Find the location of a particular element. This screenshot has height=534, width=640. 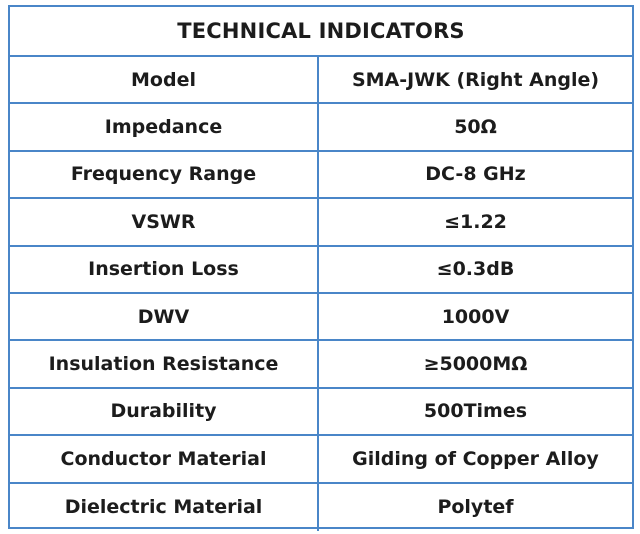

table-row: Insertion Loss ≤0.3dB is located at coordinates (321, 270).